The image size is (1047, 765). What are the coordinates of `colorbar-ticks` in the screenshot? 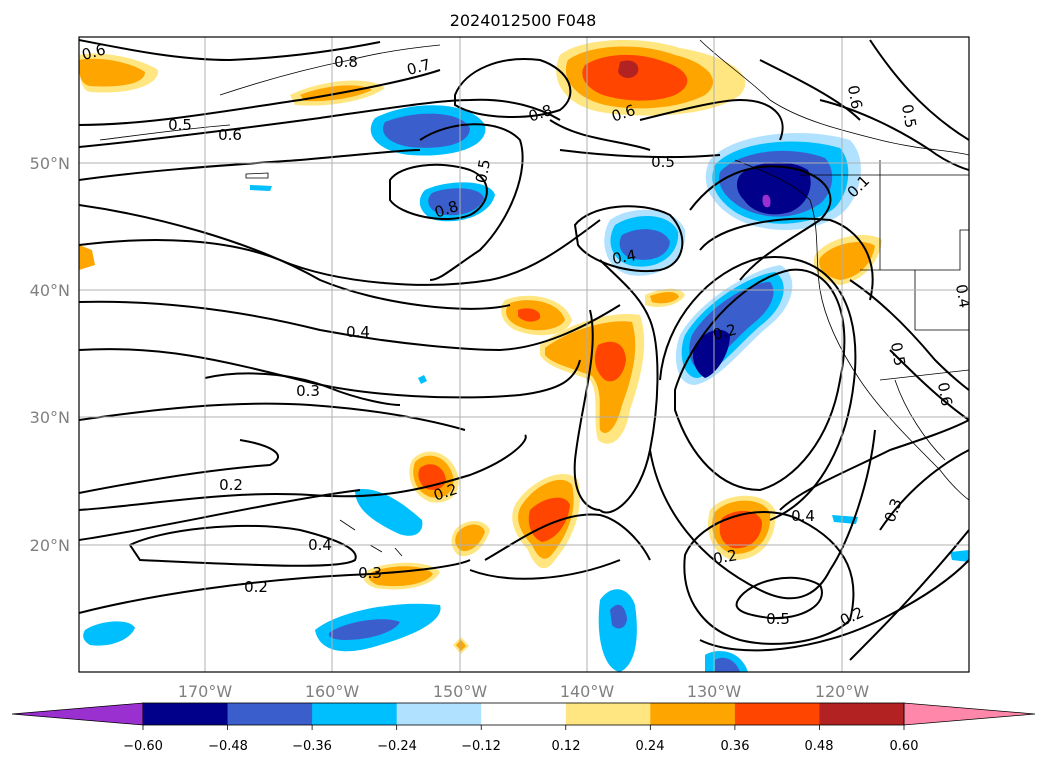 It's located at (523, 727).